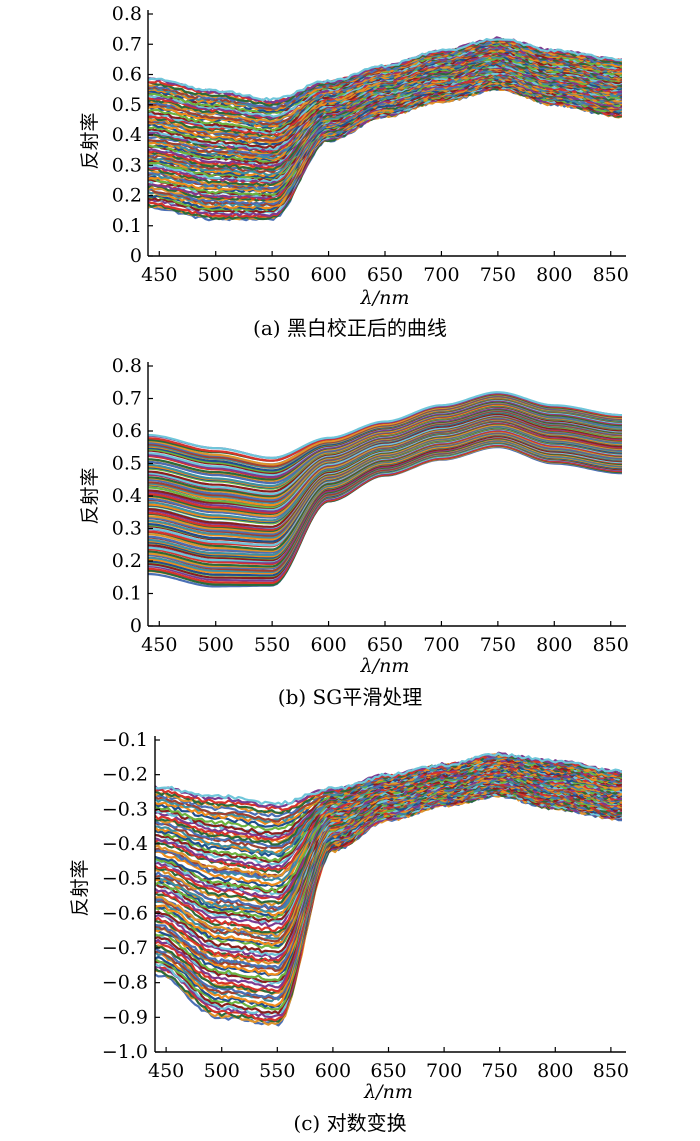 The height and width of the screenshot is (1141, 700). What do you see at coordinates (125, 809) in the screenshot?
I see `y-tick-label: −0.3` at bounding box center [125, 809].